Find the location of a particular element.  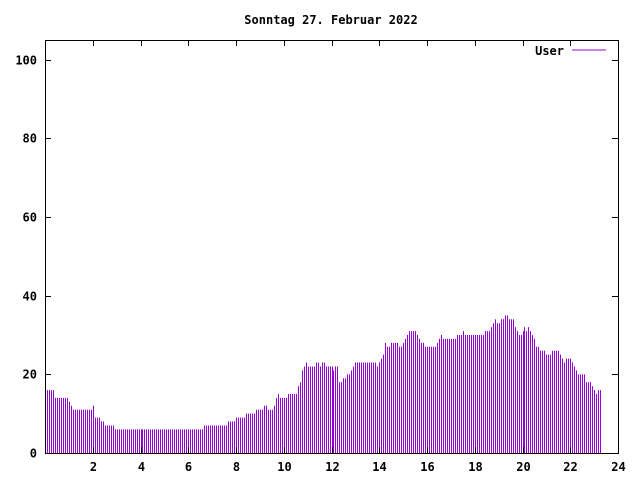

x-tick-label: 10 is located at coordinates (284, 467).